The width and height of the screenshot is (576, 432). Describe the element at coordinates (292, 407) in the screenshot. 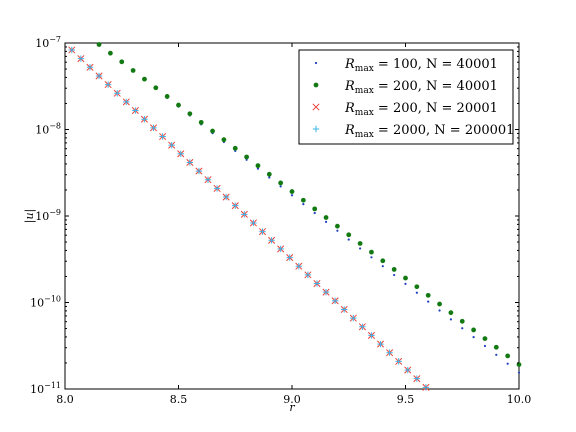

I see `x-axis-label: r` at that location.